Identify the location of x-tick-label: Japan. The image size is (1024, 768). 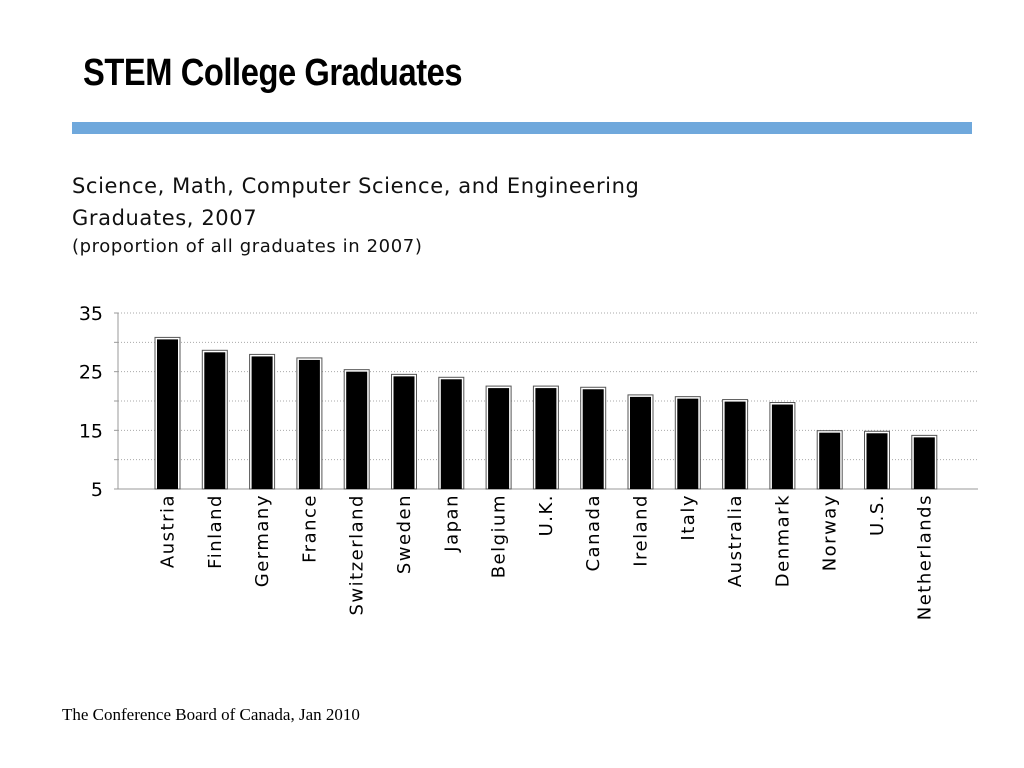
(451, 523).